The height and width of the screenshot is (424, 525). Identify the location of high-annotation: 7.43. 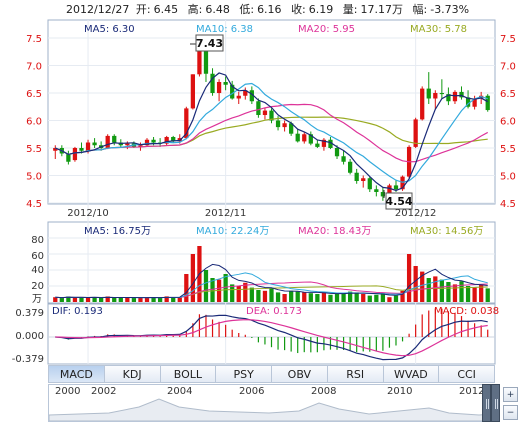
(209, 43).